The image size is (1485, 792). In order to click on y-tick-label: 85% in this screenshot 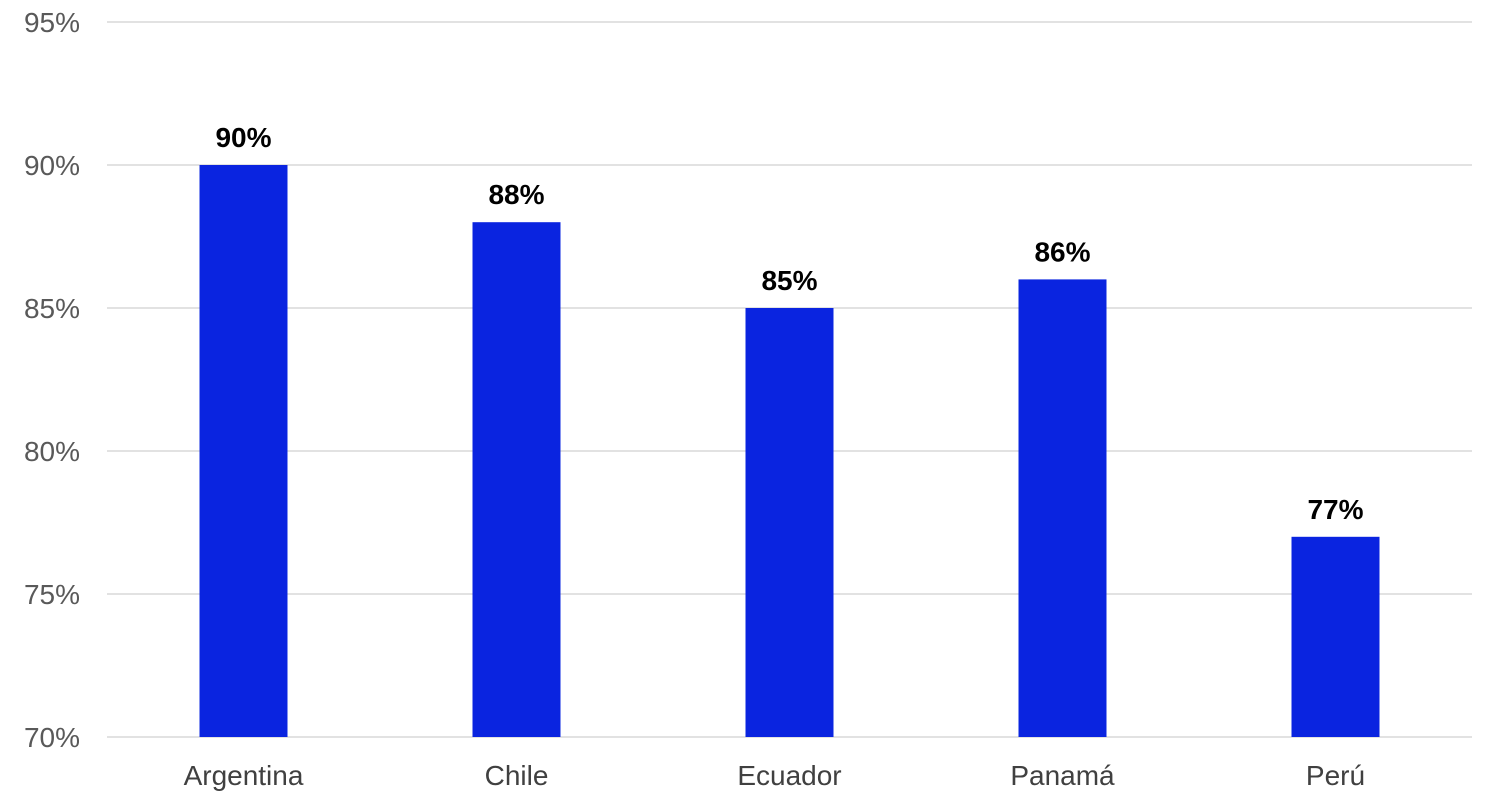, I will do `click(52, 308)`.